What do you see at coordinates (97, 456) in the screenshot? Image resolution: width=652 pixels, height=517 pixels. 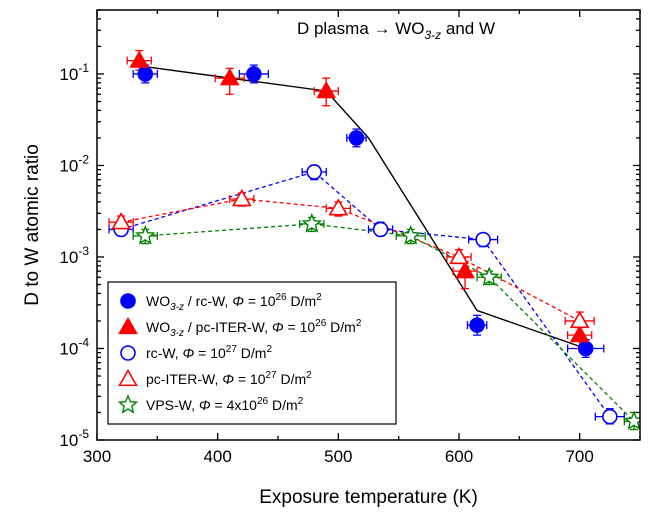 I see `x-tick-label: 300` at bounding box center [97, 456].